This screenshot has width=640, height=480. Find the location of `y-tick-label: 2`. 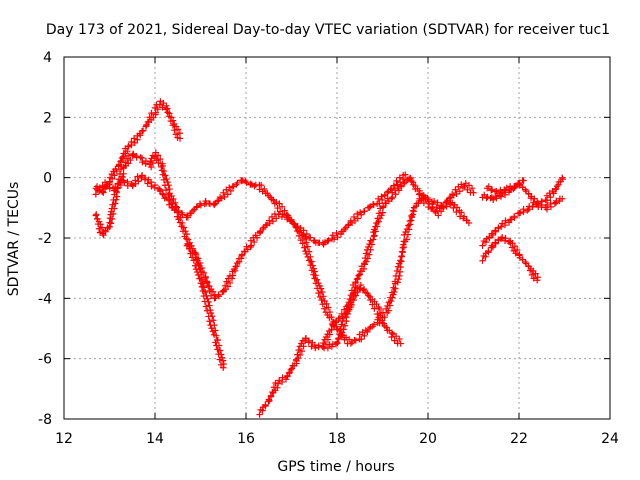

y-tick-label: 2 is located at coordinates (47, 118).